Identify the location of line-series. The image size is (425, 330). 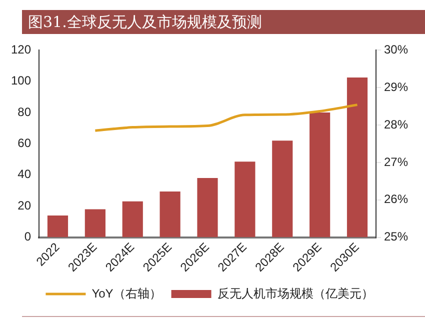
(226, 118).